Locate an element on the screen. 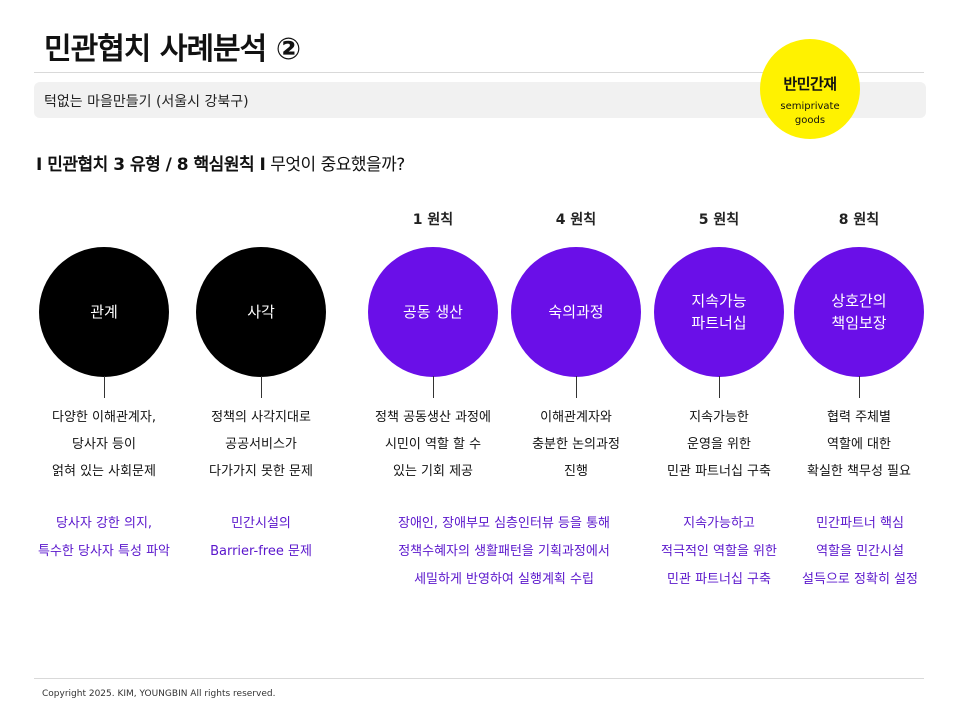 This screenshot has width=960, height=720. page-title: 민관협치 사례분석 ② is located at coordinates (172, 49).